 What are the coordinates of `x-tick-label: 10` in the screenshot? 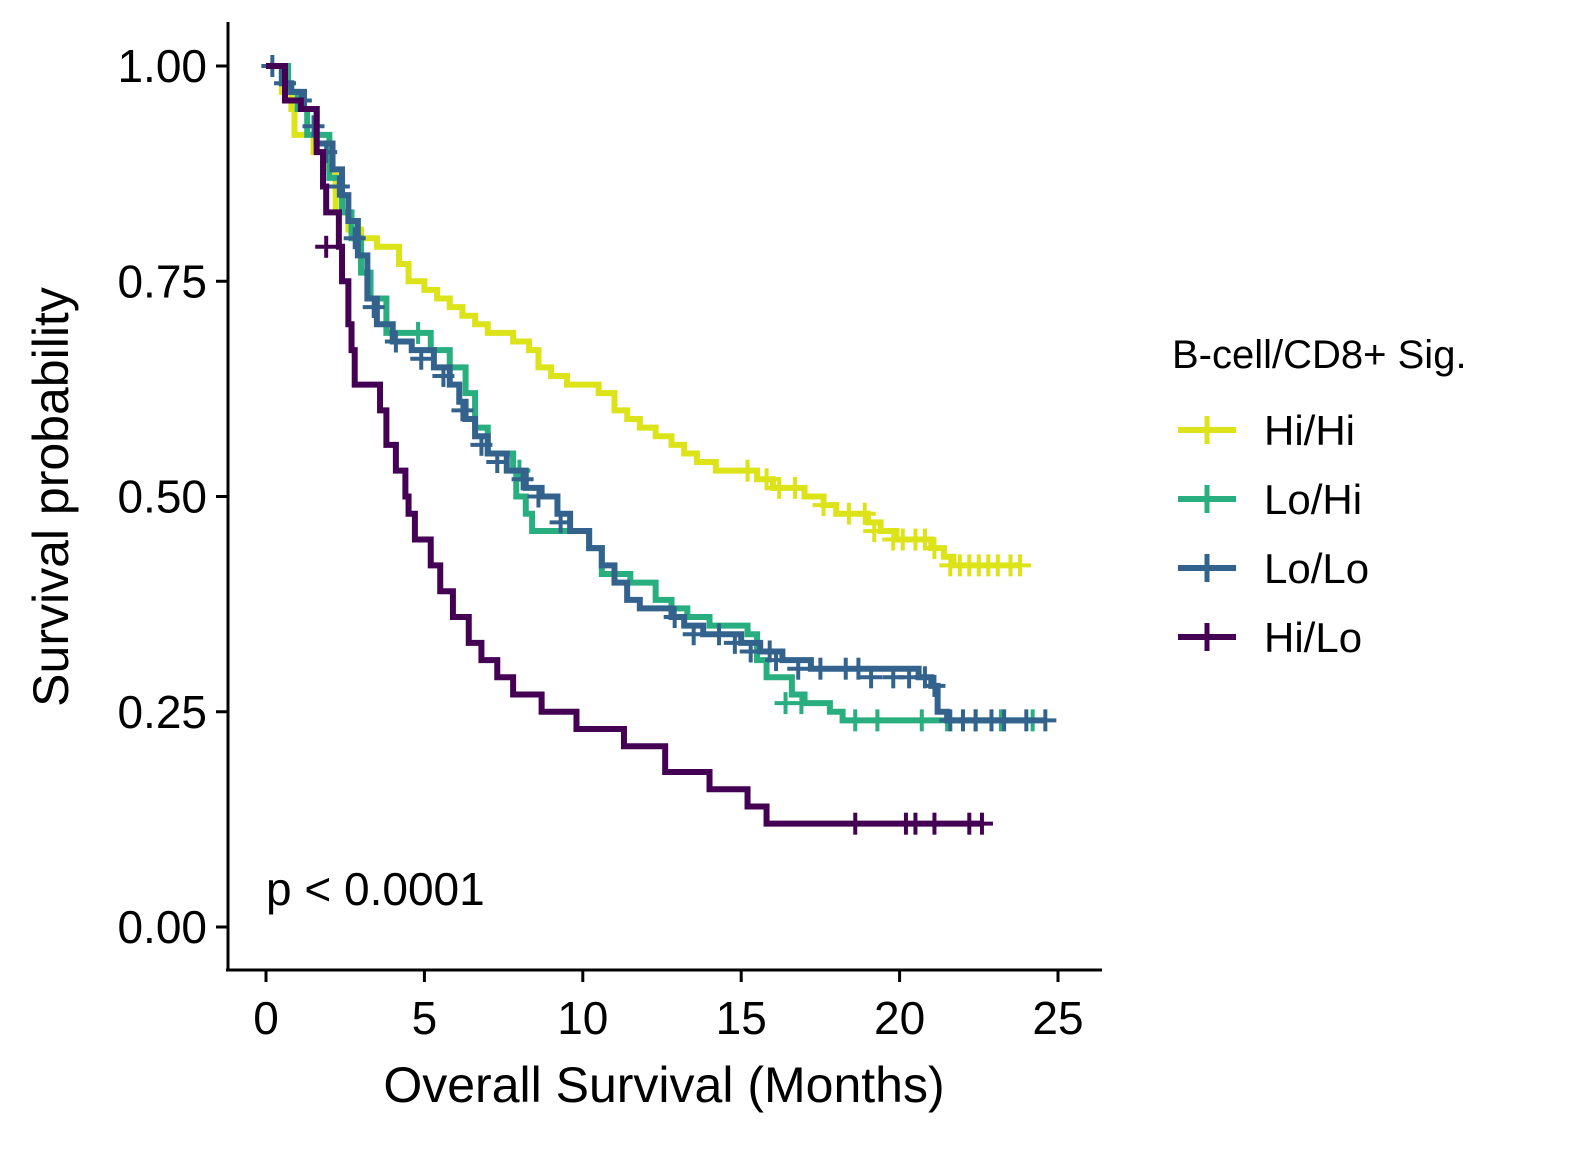 It's located at (582, 1018).